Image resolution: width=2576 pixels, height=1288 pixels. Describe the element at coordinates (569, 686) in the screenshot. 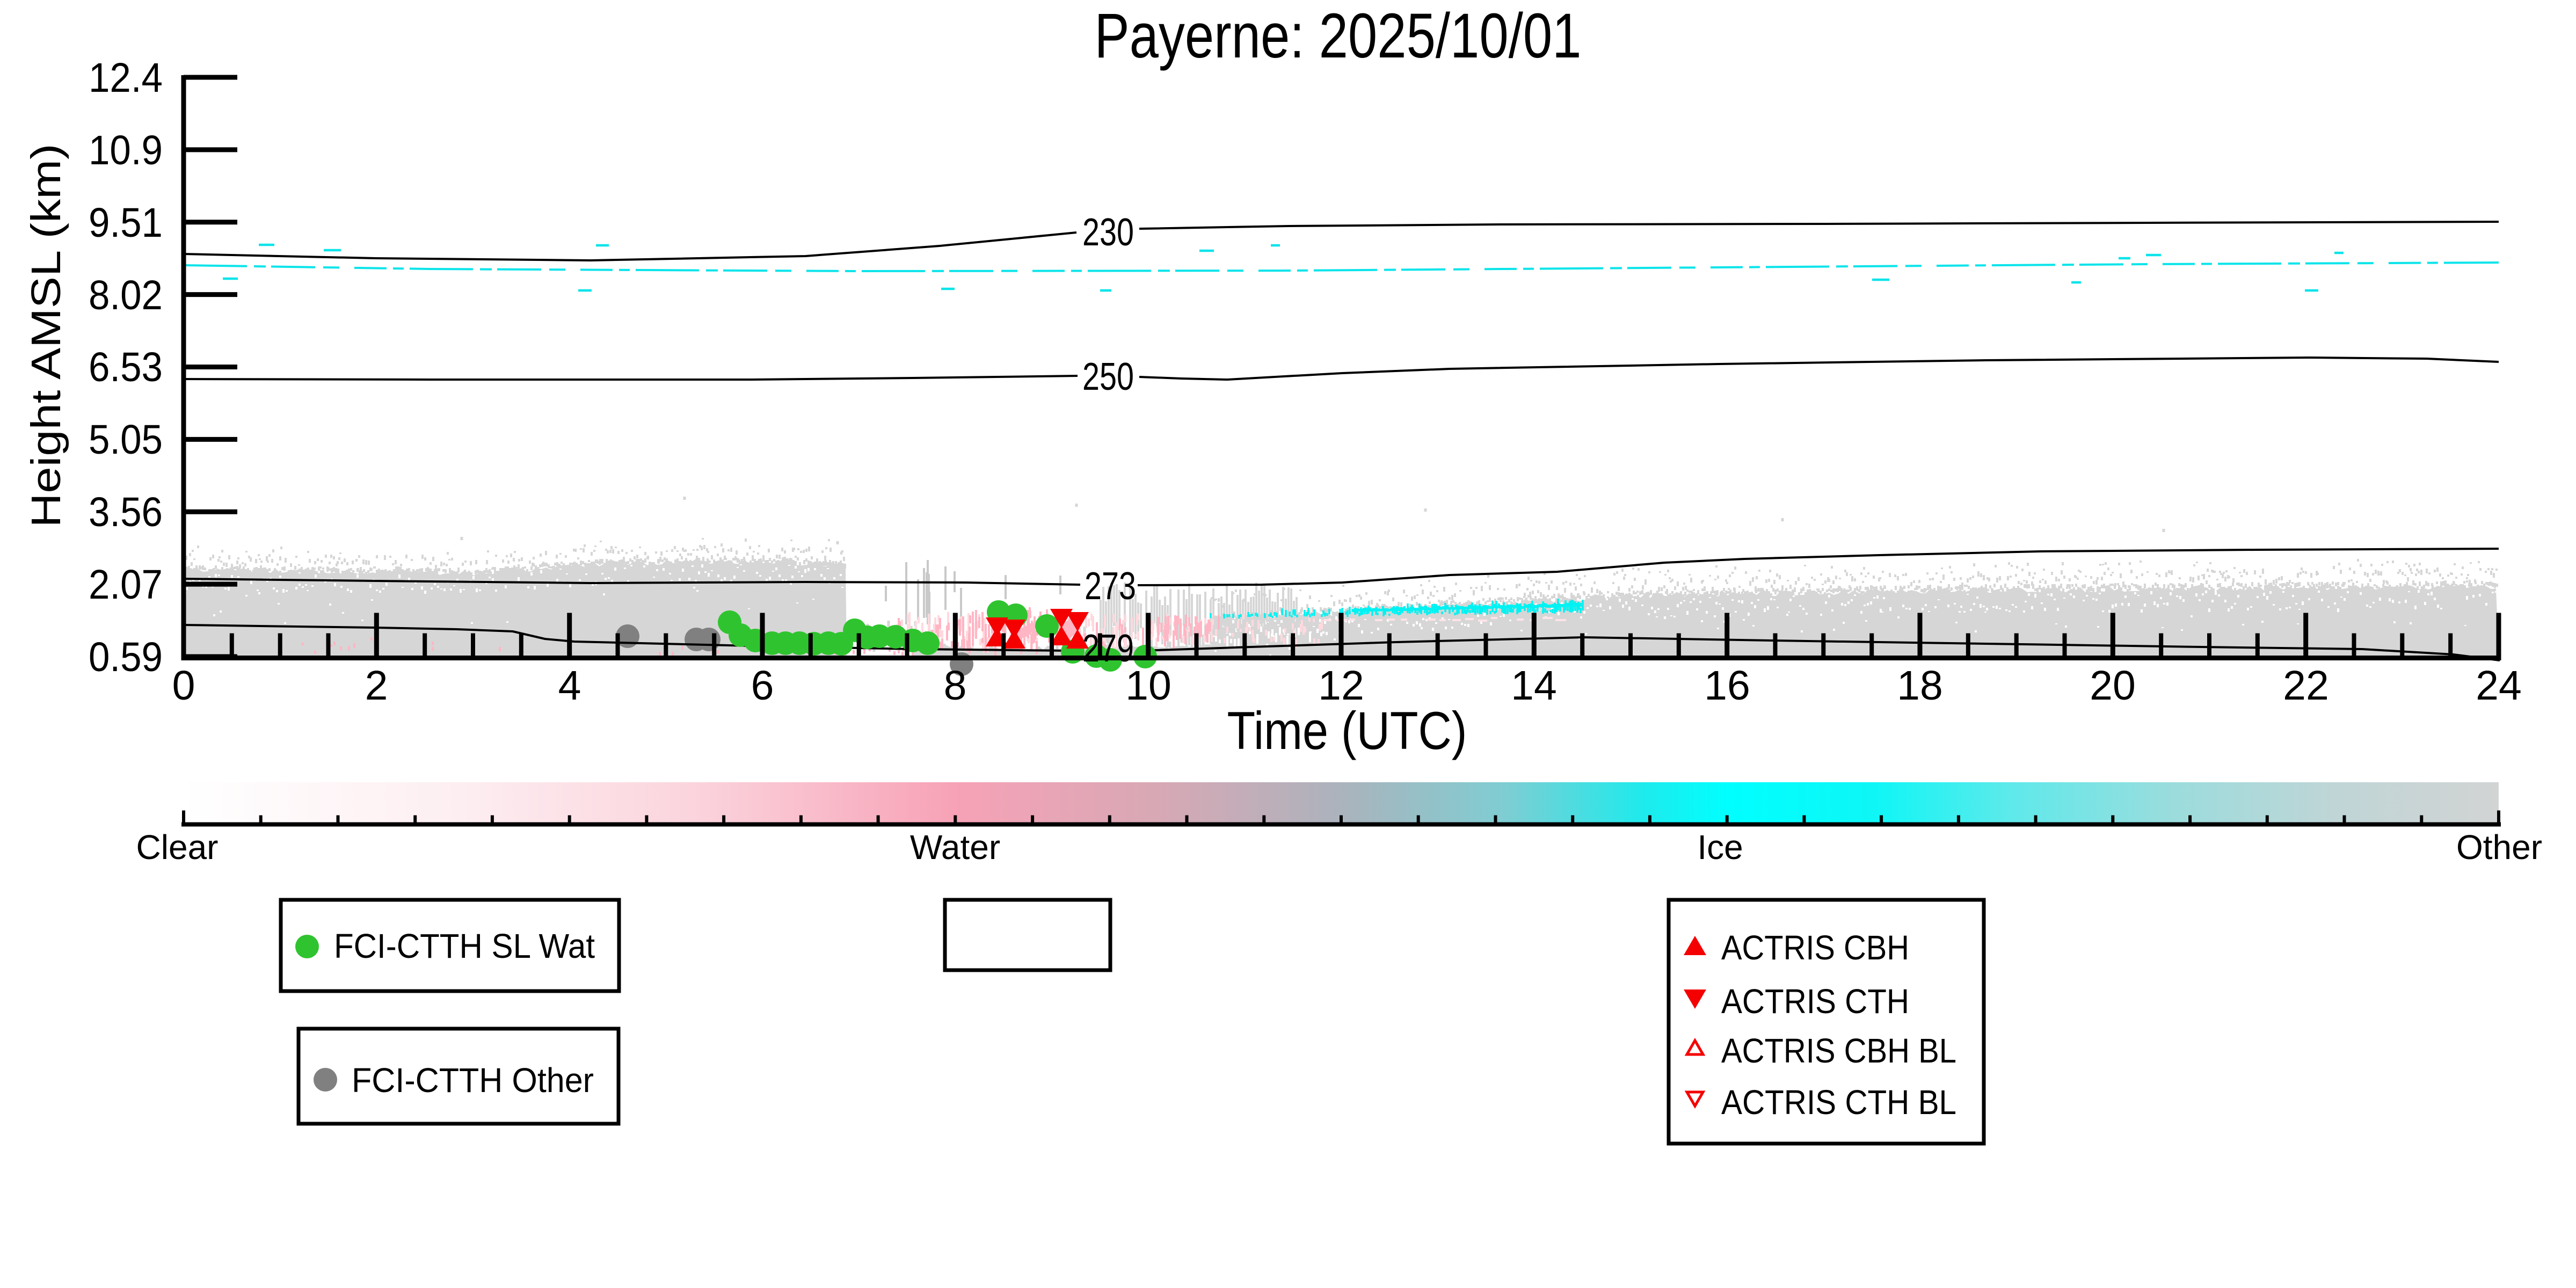

I see `svg-text: 4` at that location.